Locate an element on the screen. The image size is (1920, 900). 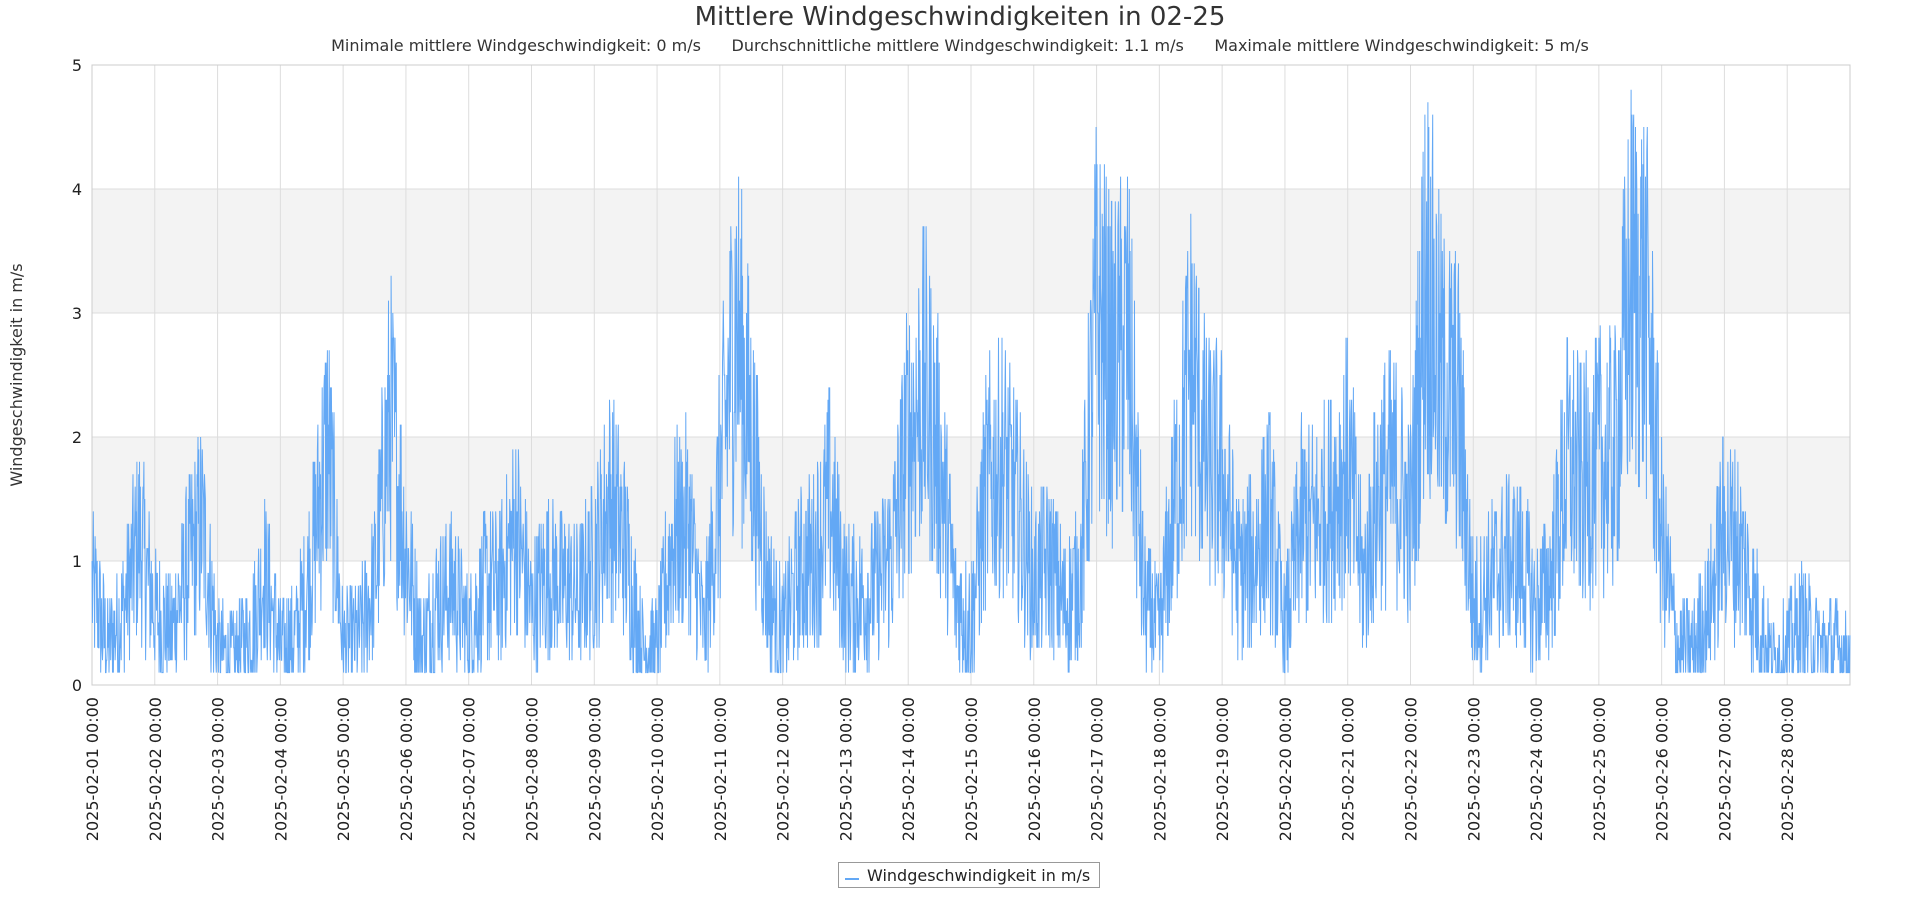
x-tick-label: 2025-02-04 00:00 is located at coordinates (280, 769).